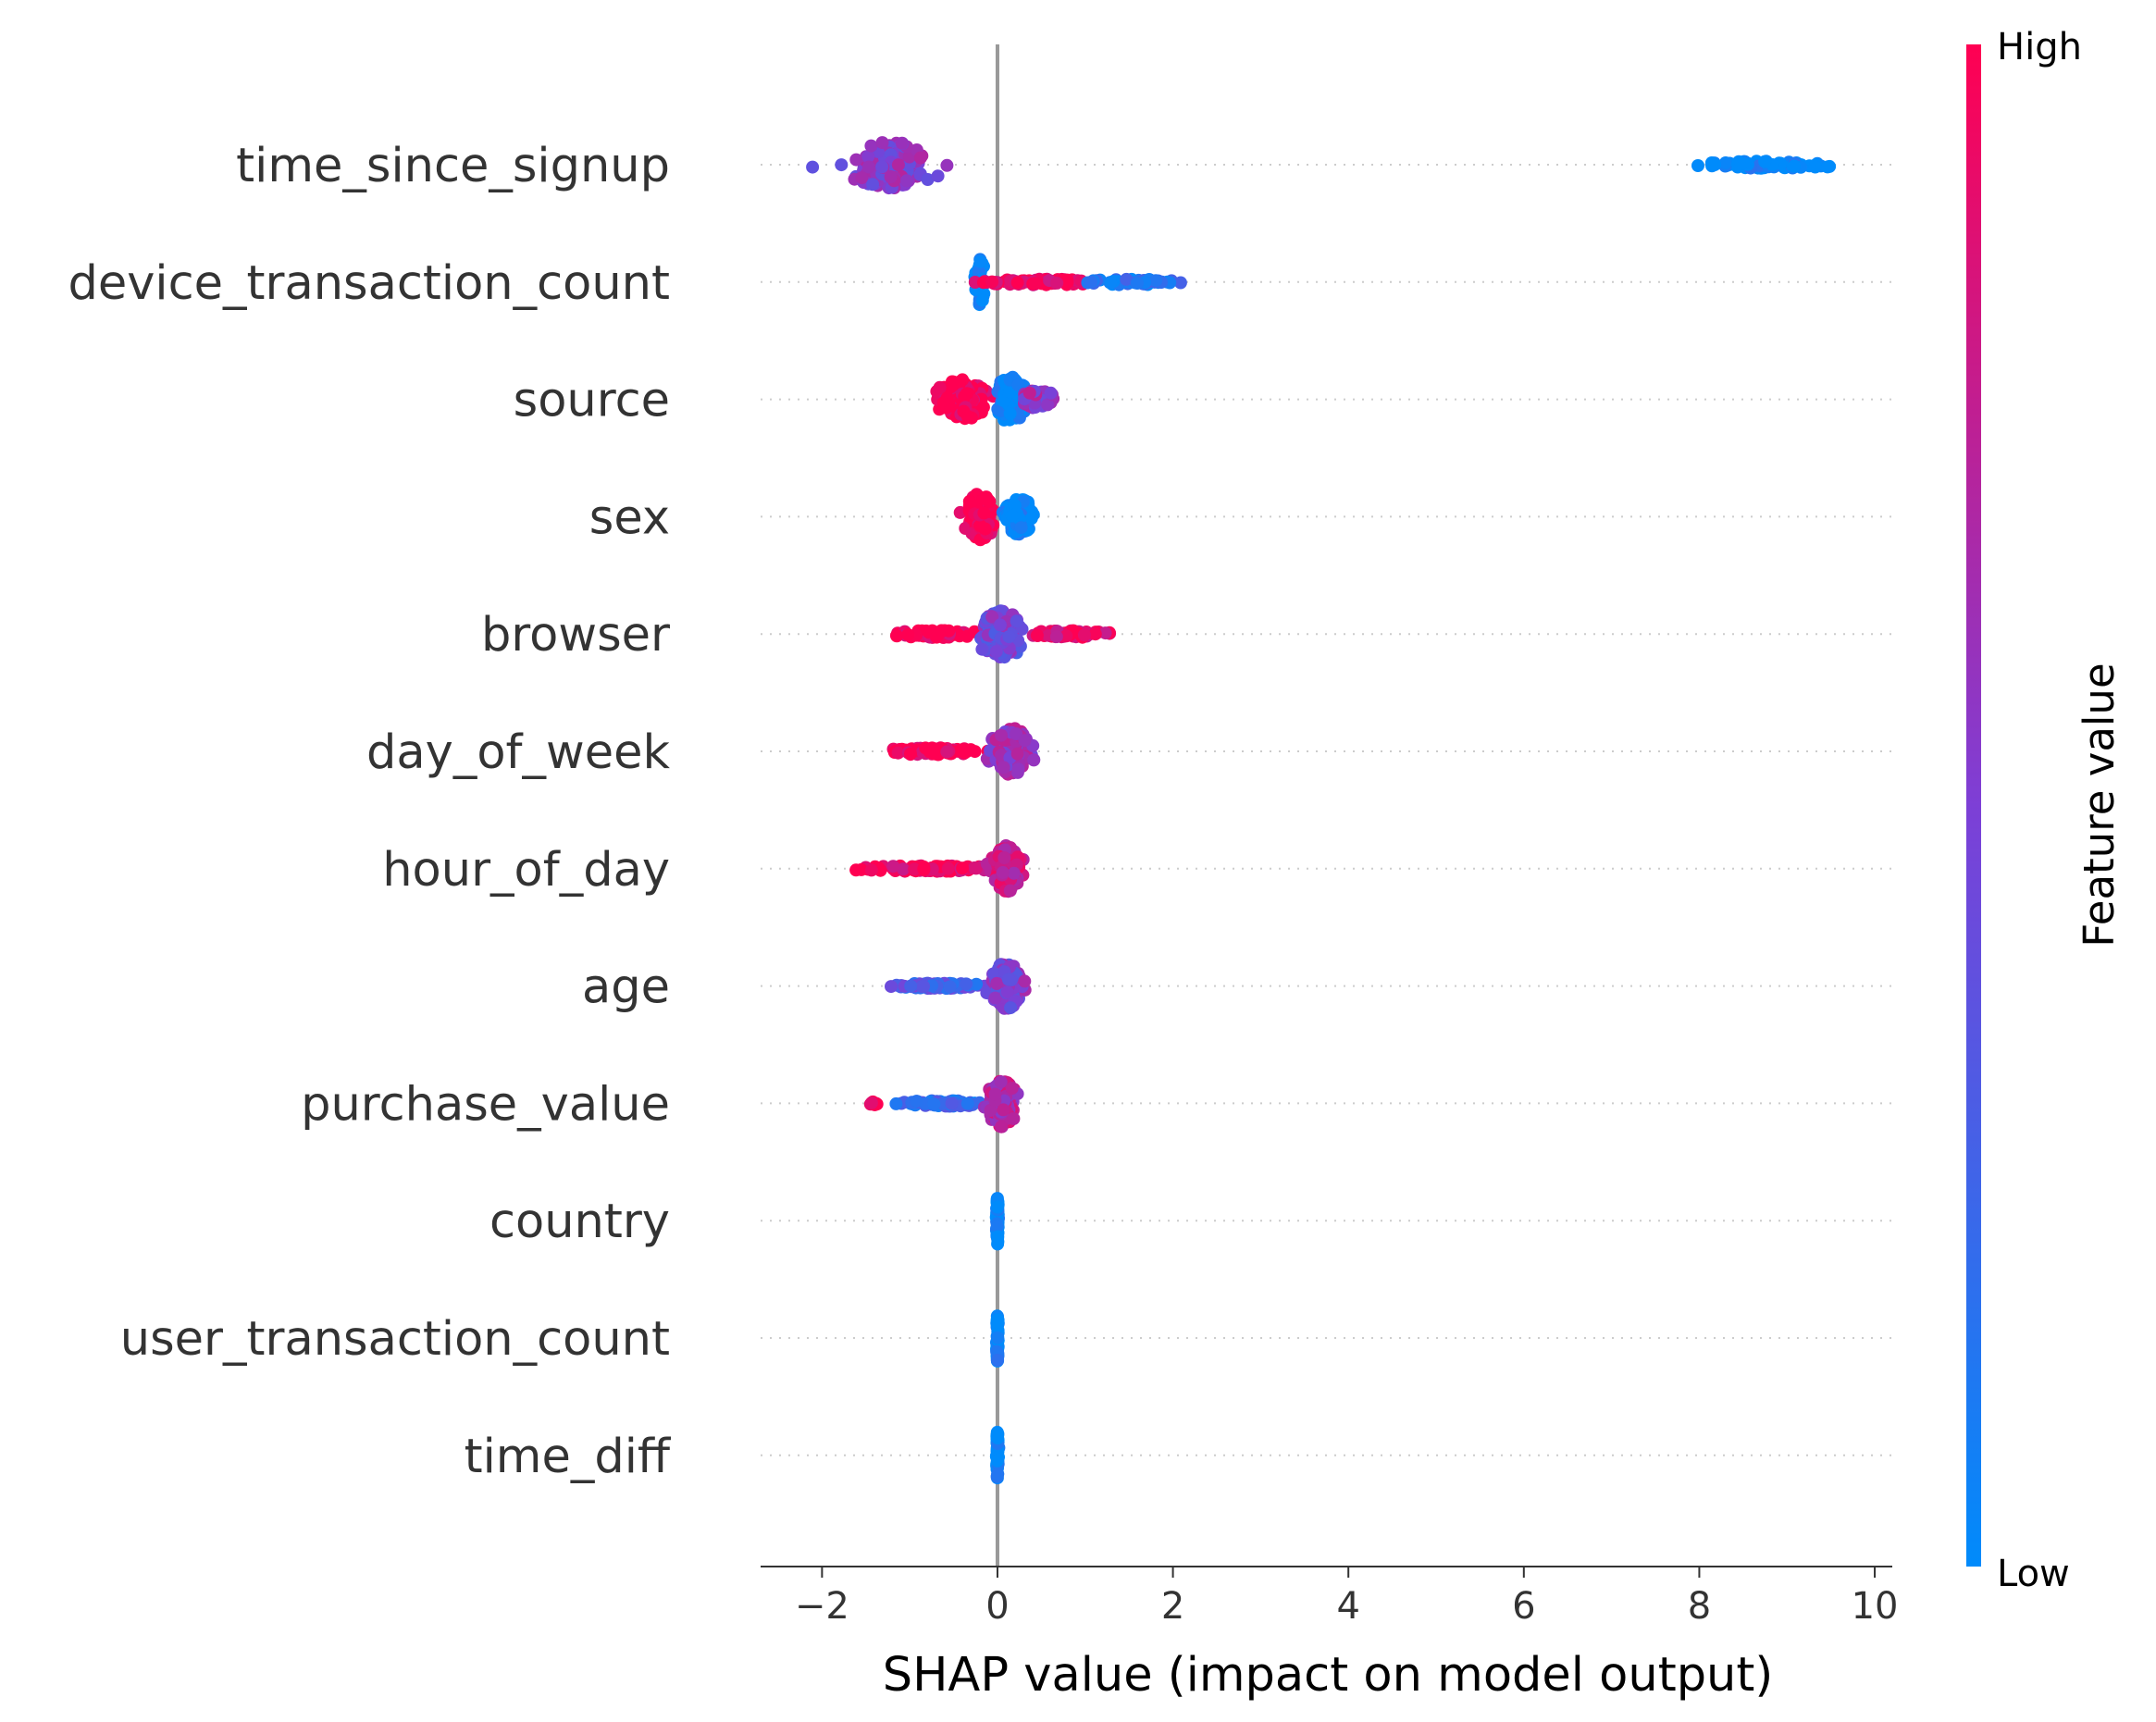 The height and width of the screenshot is (1722, 2156). What do you see at coordinates (1699, 1606) in the screenshot?
I see `x-tick-label: 8` at bounding box center [1699, 1606].